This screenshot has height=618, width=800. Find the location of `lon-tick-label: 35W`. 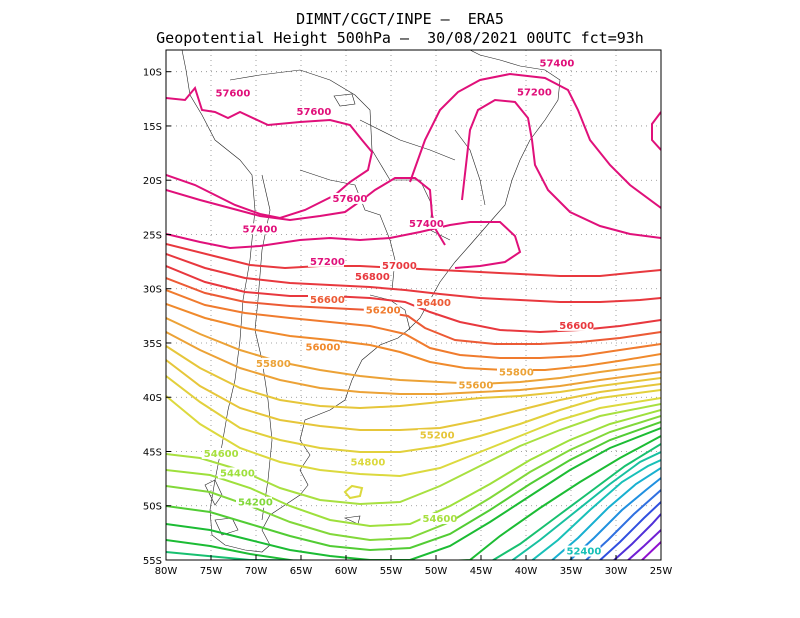

lon-tick-label: 35W is located at coordinates (571, 571).